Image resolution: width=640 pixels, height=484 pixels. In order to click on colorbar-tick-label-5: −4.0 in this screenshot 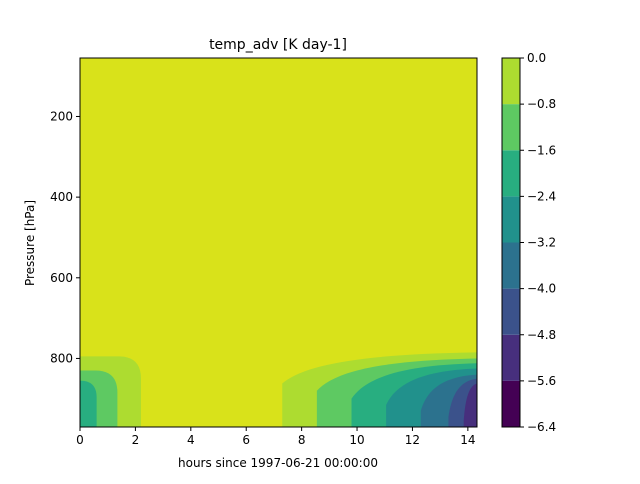, I will do `click(541, 289)`.